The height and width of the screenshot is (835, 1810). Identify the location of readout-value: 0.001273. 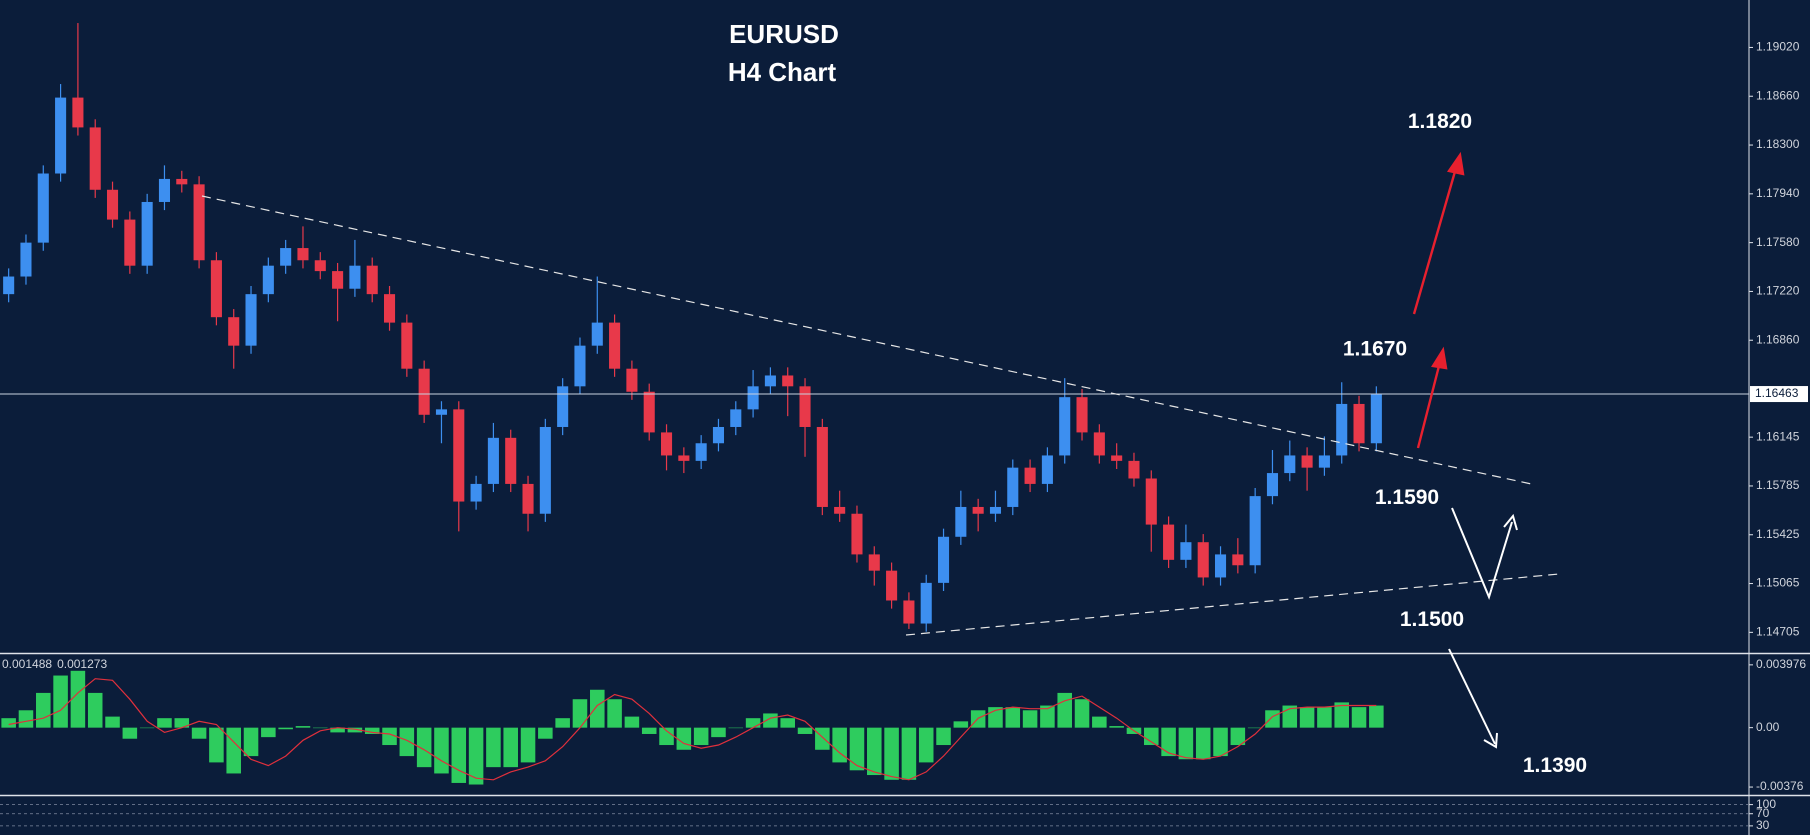
(82, 664).